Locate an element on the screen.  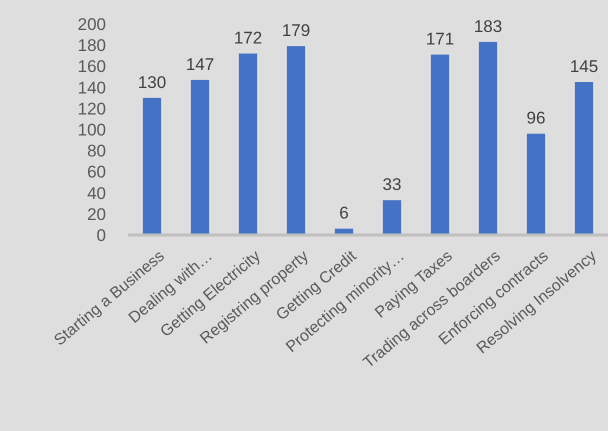
y-tick-label: 140 is located at coordinates (92, 88).